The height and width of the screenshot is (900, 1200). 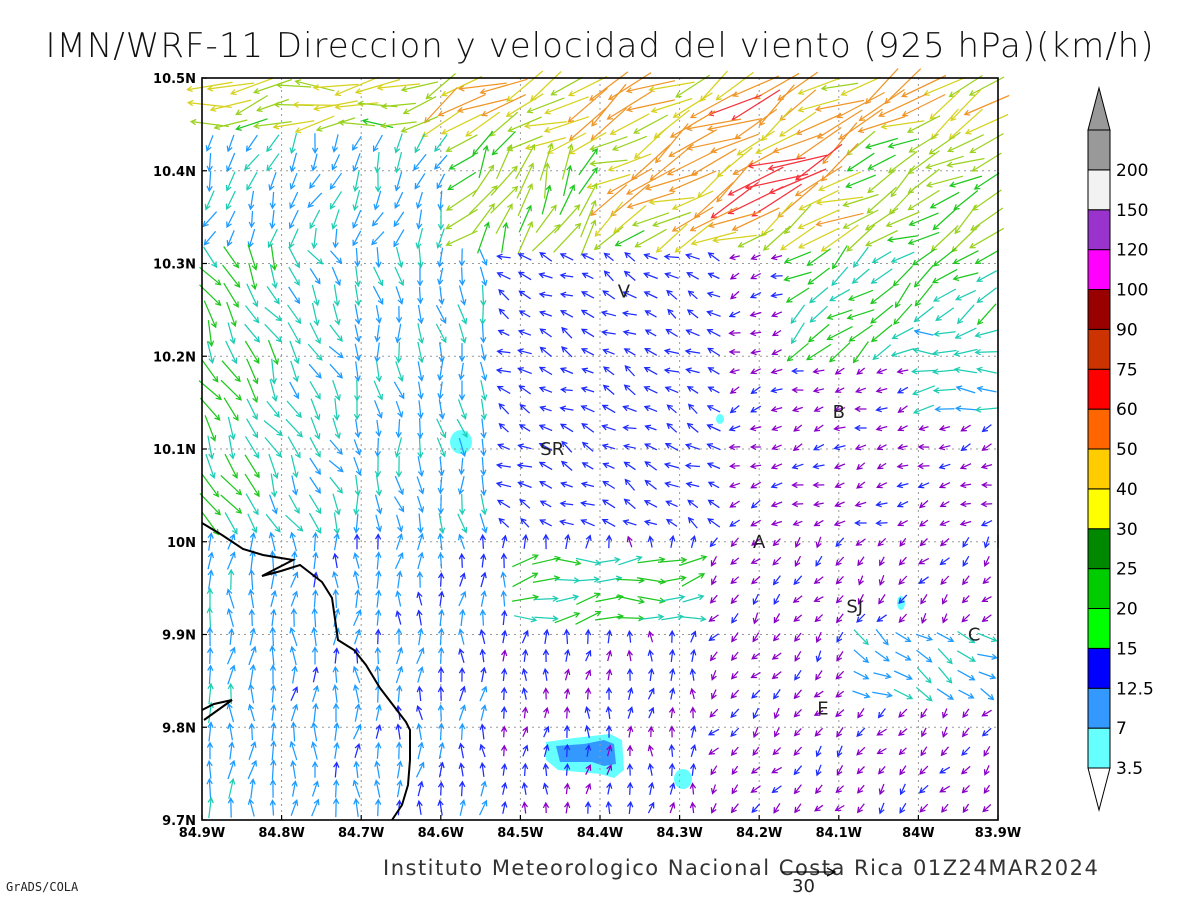 I want to click on colorbar-label: 7, so click(x=1121, y=729).